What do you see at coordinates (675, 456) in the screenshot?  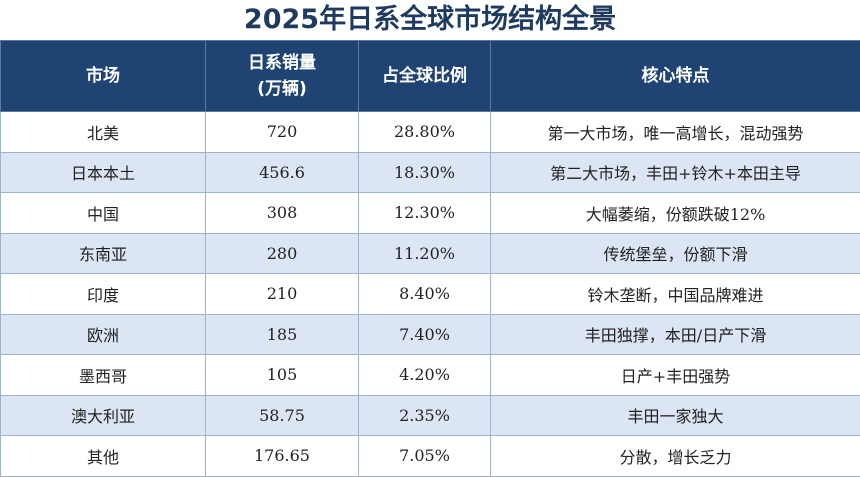 I see `cell-features: 分散，增长乏力` at bounding box center [675, 456].